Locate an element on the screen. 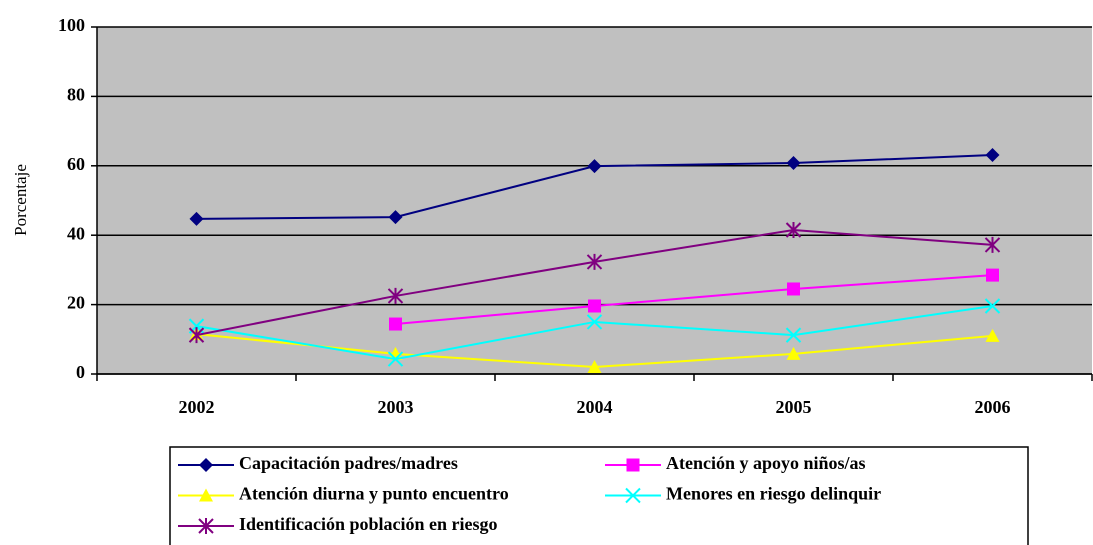 This screenshot has height=545, width=1093. legend-label: Identificación población en riesgo is located at coordinates (368, 524).